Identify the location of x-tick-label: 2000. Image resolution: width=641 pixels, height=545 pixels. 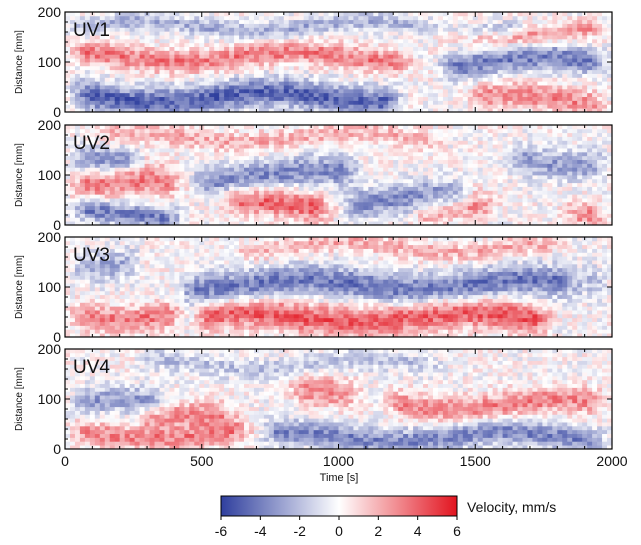
(611, 461).